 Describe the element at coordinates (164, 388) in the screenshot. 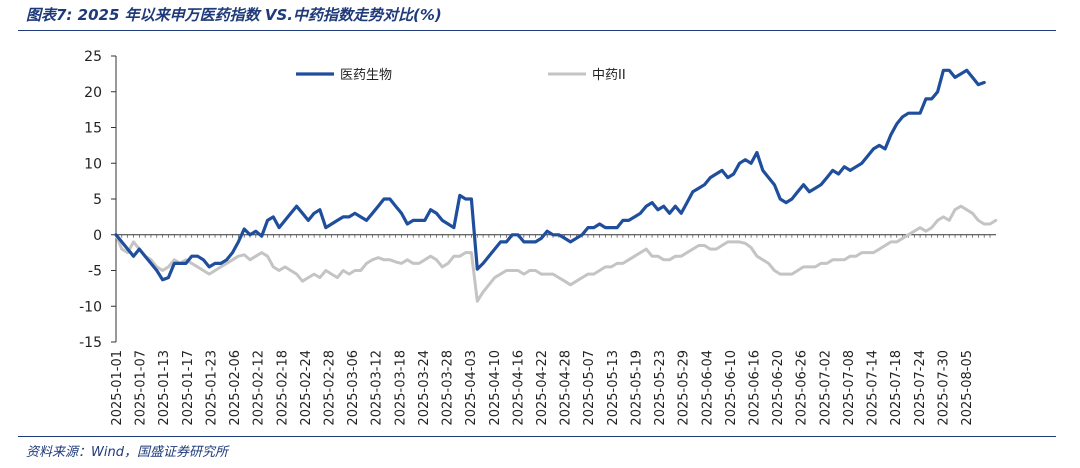

I see `x-tick-label: 2025-01-13` at that location.